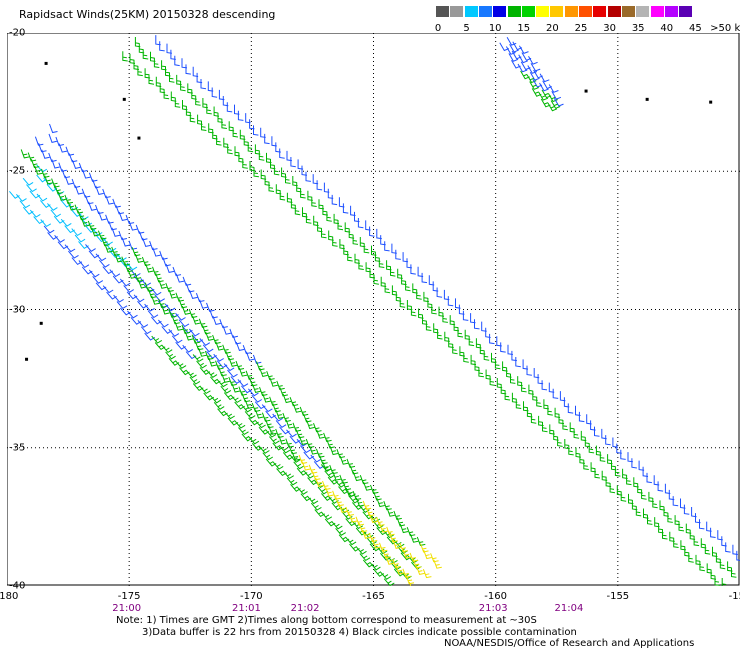  I want to click on time-label: 21:01, so click(246, 608).